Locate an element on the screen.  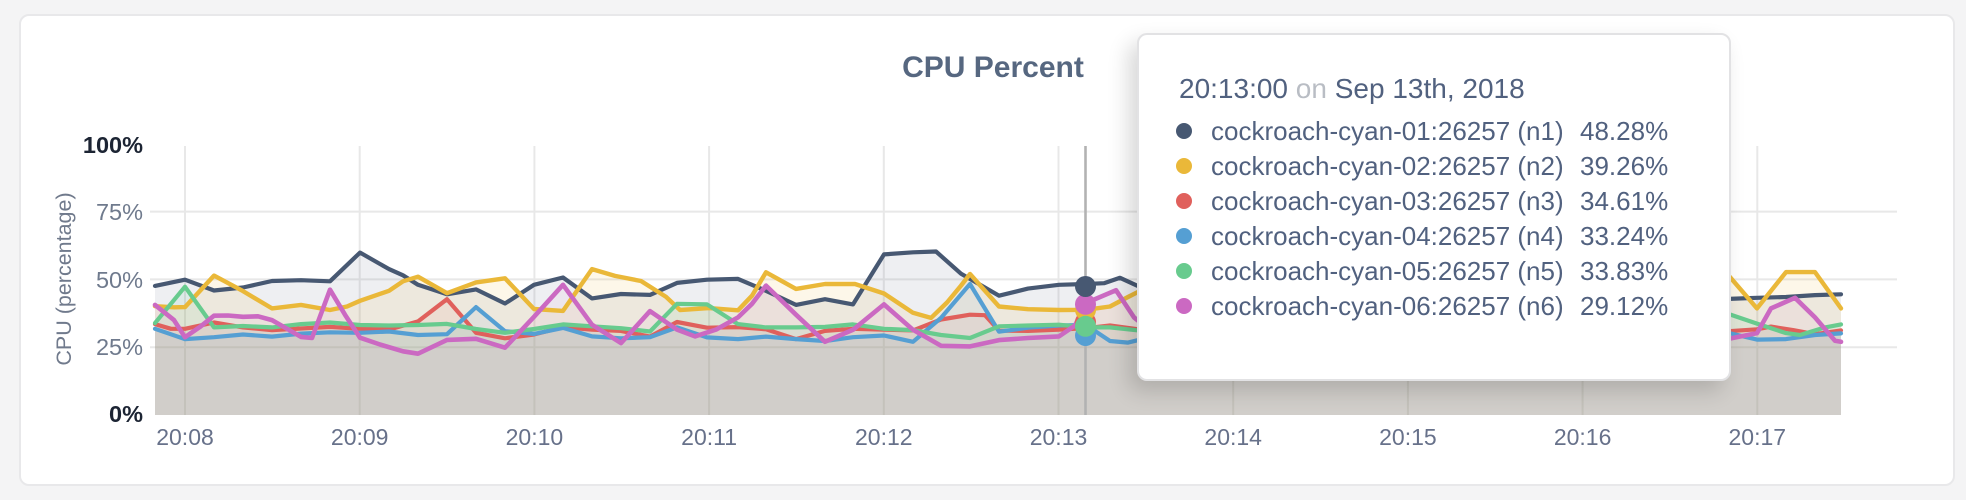
svg-text: 20:12 is located at coordinates (884, 437).